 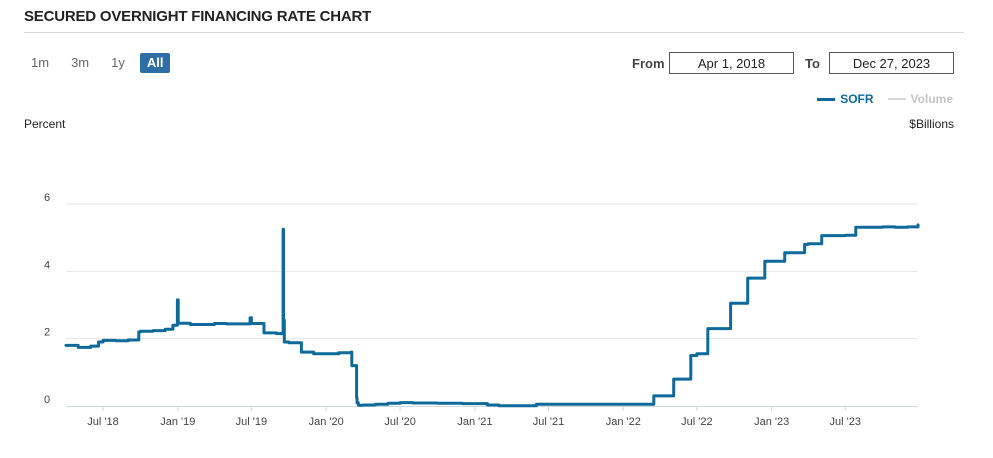 What do you see at coordinates (47, 333) in the screenshot?
I see `y-tick-label-2: 2` at bounding box center [47, 333].